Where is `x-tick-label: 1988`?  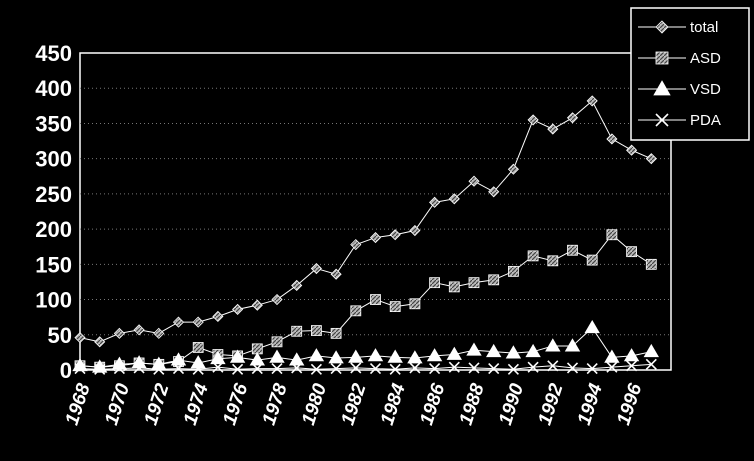 x-tick-label: 1988 is located at coordinates (472, 404).